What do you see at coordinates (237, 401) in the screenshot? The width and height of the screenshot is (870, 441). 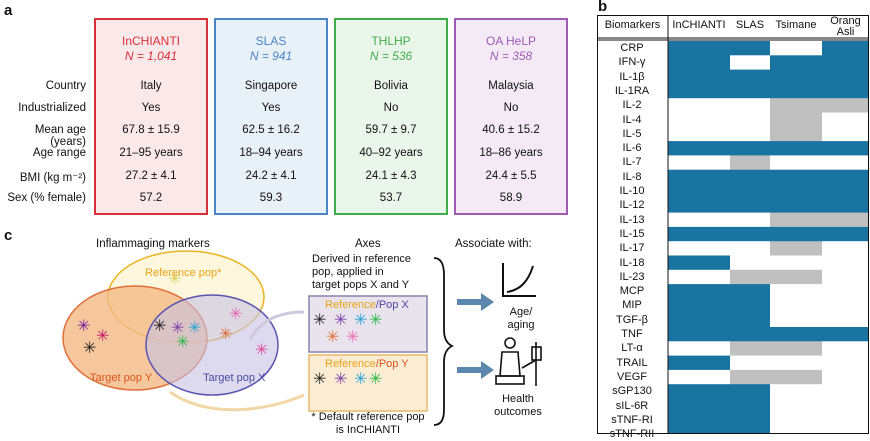 I see `arrow-to-box2` at bounding box center [237, 401].